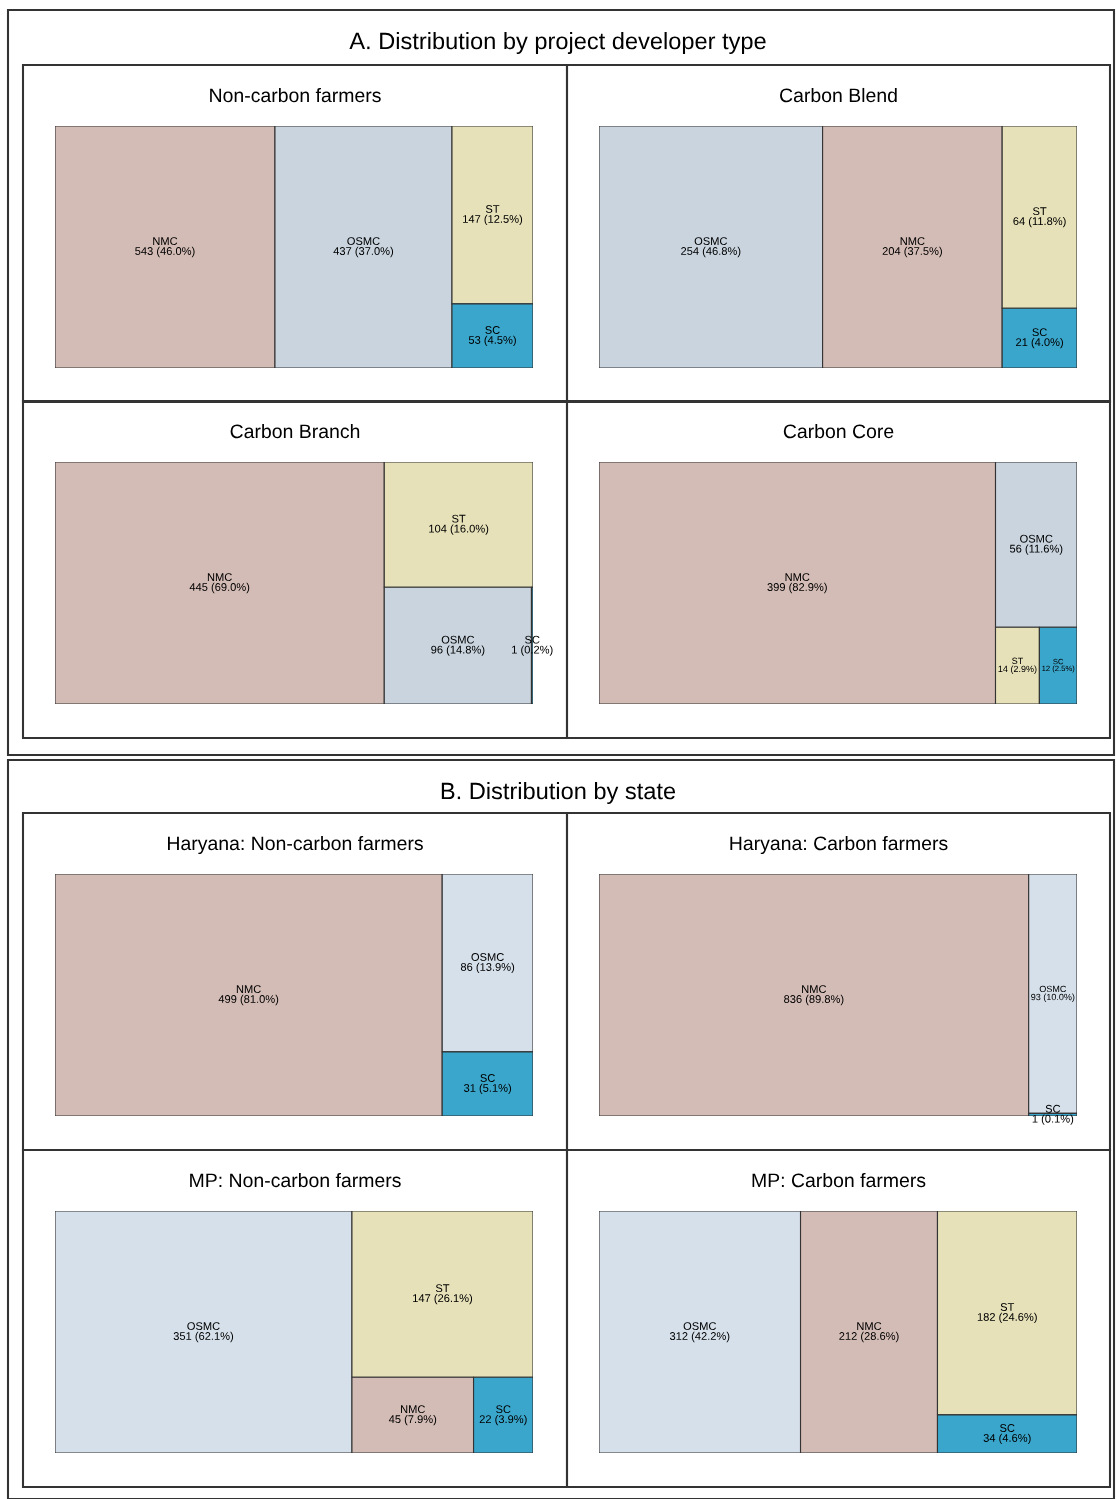 This screenshot has width=1116, height=1499. I want to click on data-label: 147 (12.5%), so click(493, 220).